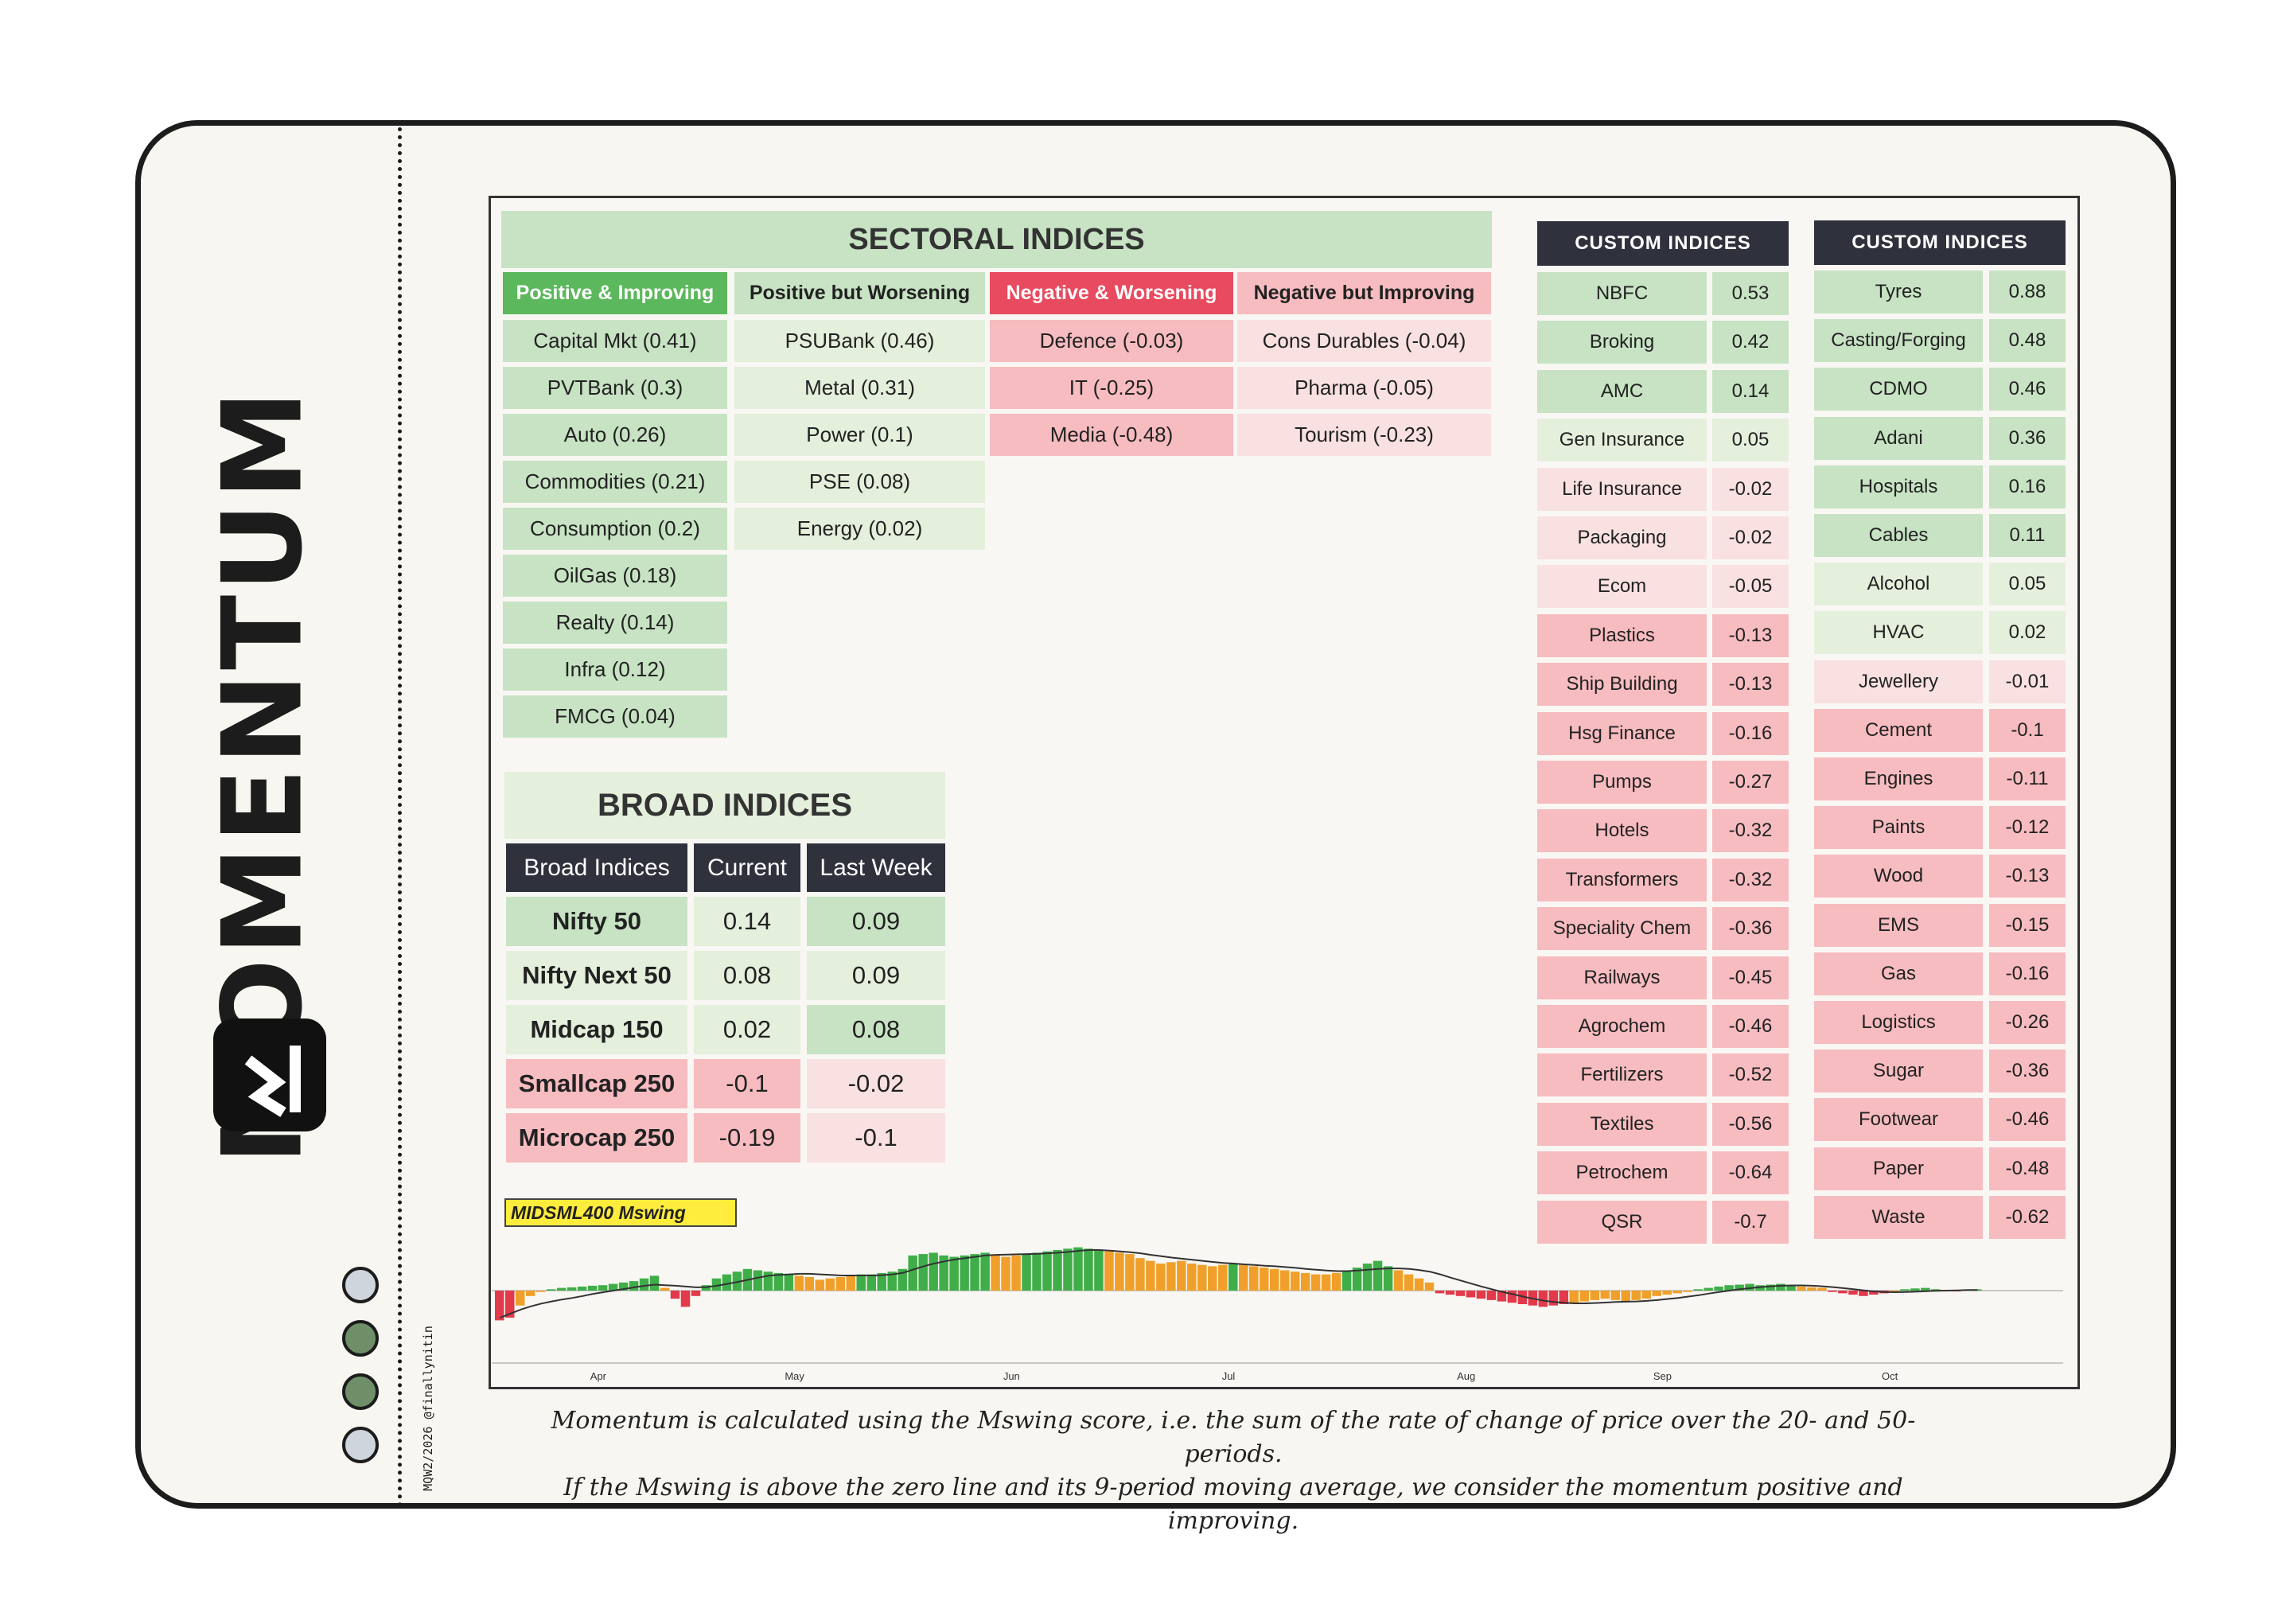 The width and height of the screenshot is (2274, 1624). I want to click on custom-row-value: -0.02, so click(1750, 537).